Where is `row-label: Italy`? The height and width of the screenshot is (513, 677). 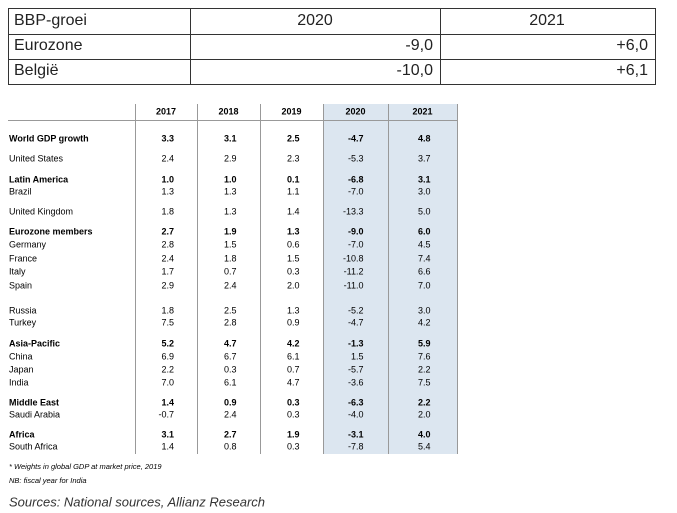 row-label: Italy is located at coordinates (17, 271).